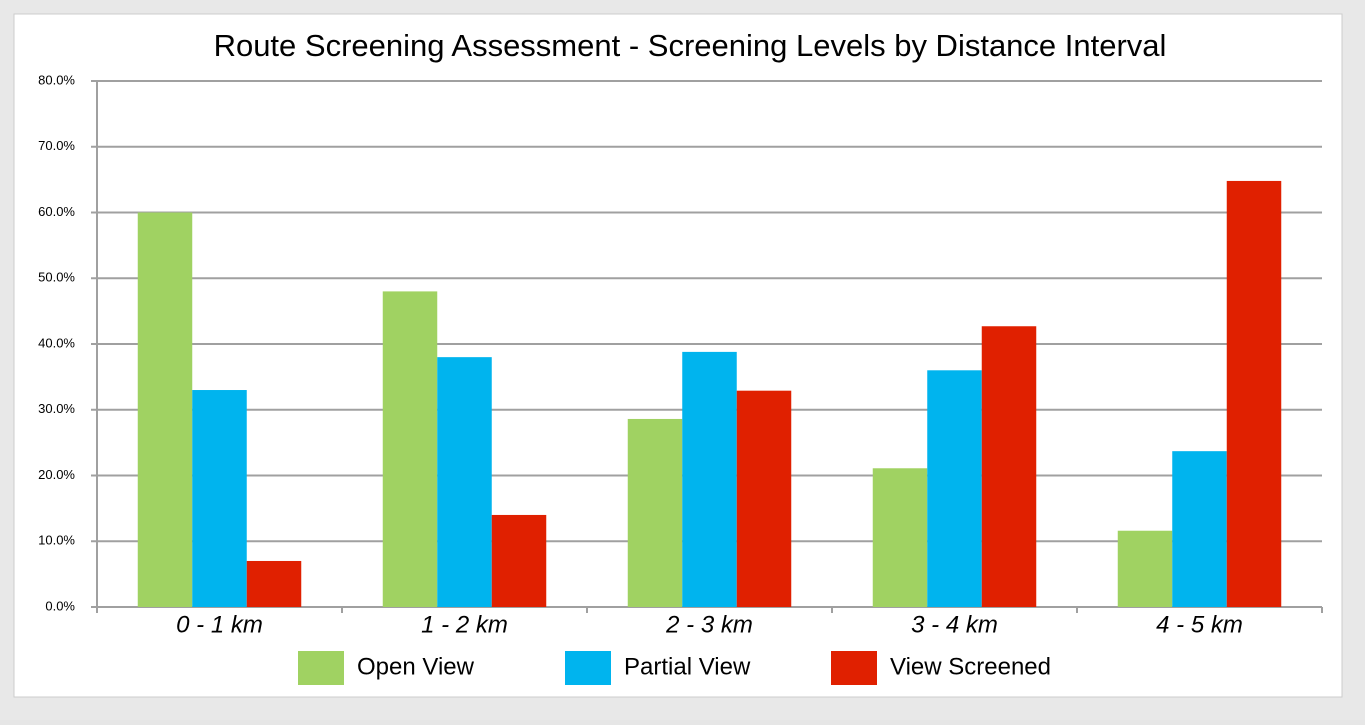  Describe the element at coordinates (56, 211) in the screenshot. I see `y-tick-label: 60.0%` at that location.